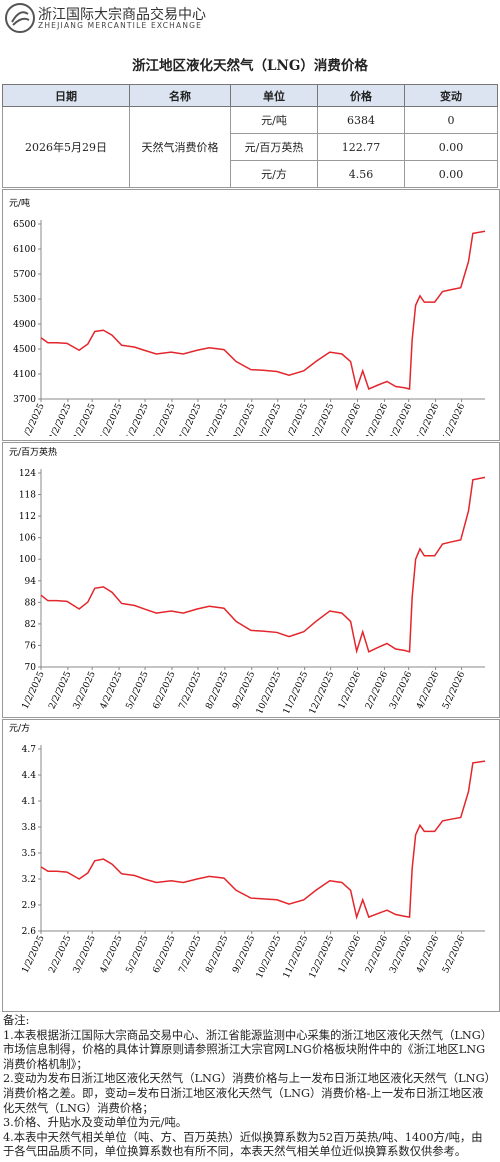 The height and width of the screenshot is (1162, 500). What do you see at coordinates (30, 625) in the screenshot?
I see `y-tick-label: 82` at bounding box center [30, 625].